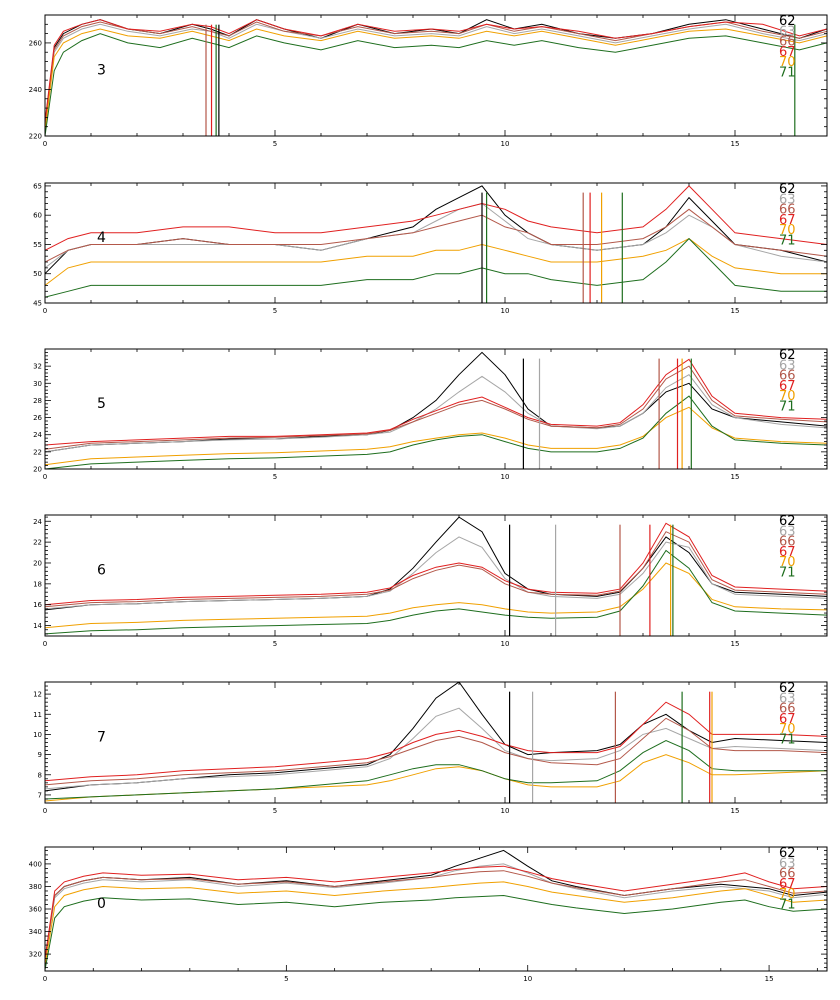 This screenshot has height=1000, width=840. What do you see at coordinates (37, 584) in the screenshot?
I see `y-tick-label: 18` at bounding box center [37, 584].